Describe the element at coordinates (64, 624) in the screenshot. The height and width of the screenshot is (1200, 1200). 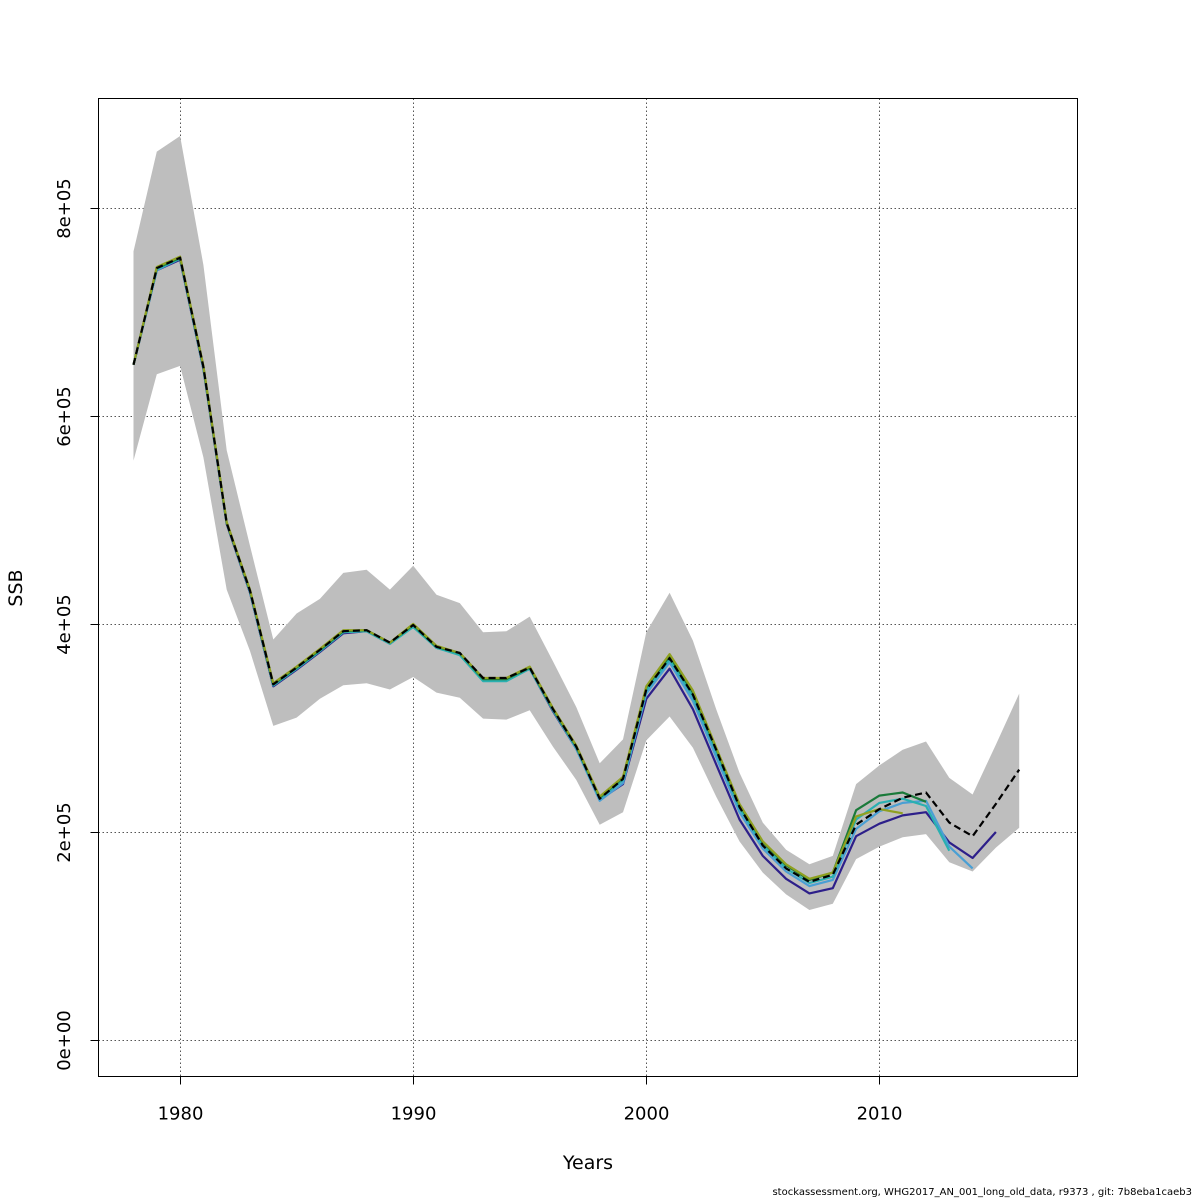
I see `y-tick-label: 4e+05` at that location.